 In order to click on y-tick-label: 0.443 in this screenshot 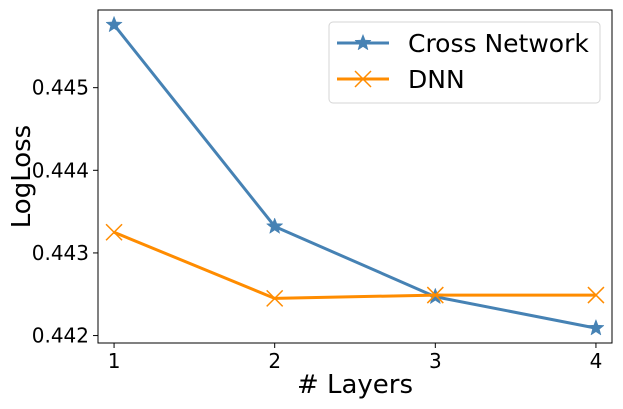, I will do `click(60, 253)`.